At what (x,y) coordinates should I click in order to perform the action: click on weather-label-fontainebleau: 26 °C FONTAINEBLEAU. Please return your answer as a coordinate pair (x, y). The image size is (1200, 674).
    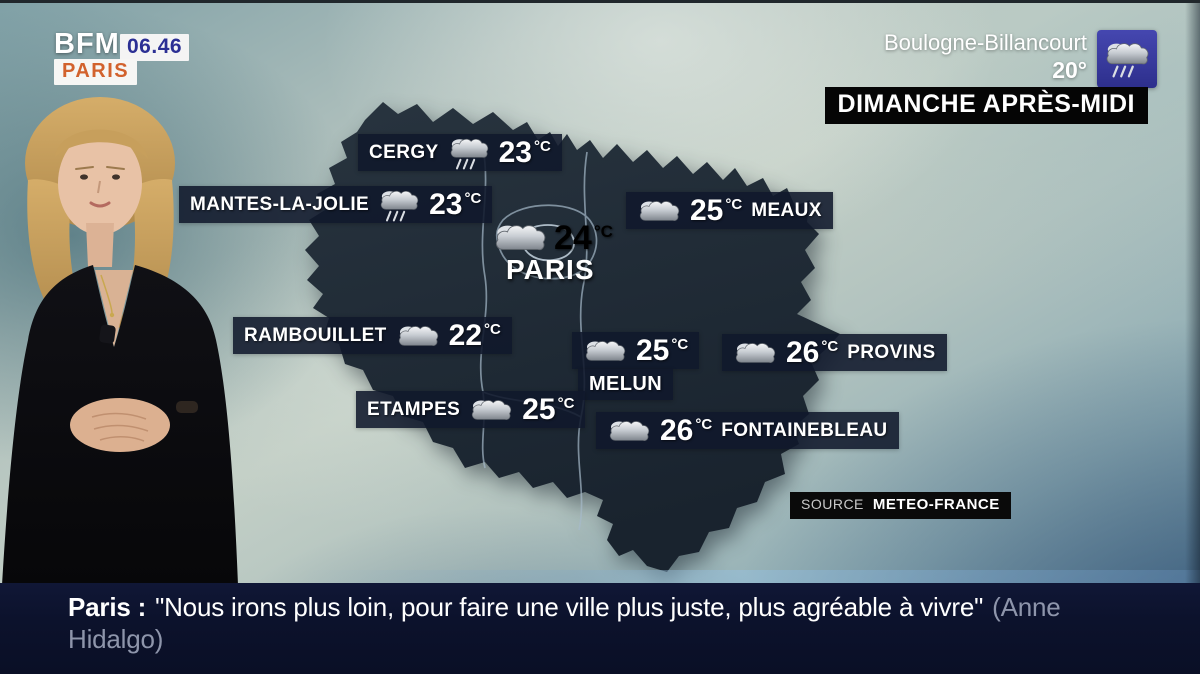
    Looking at the image, I should click on (747, 430).